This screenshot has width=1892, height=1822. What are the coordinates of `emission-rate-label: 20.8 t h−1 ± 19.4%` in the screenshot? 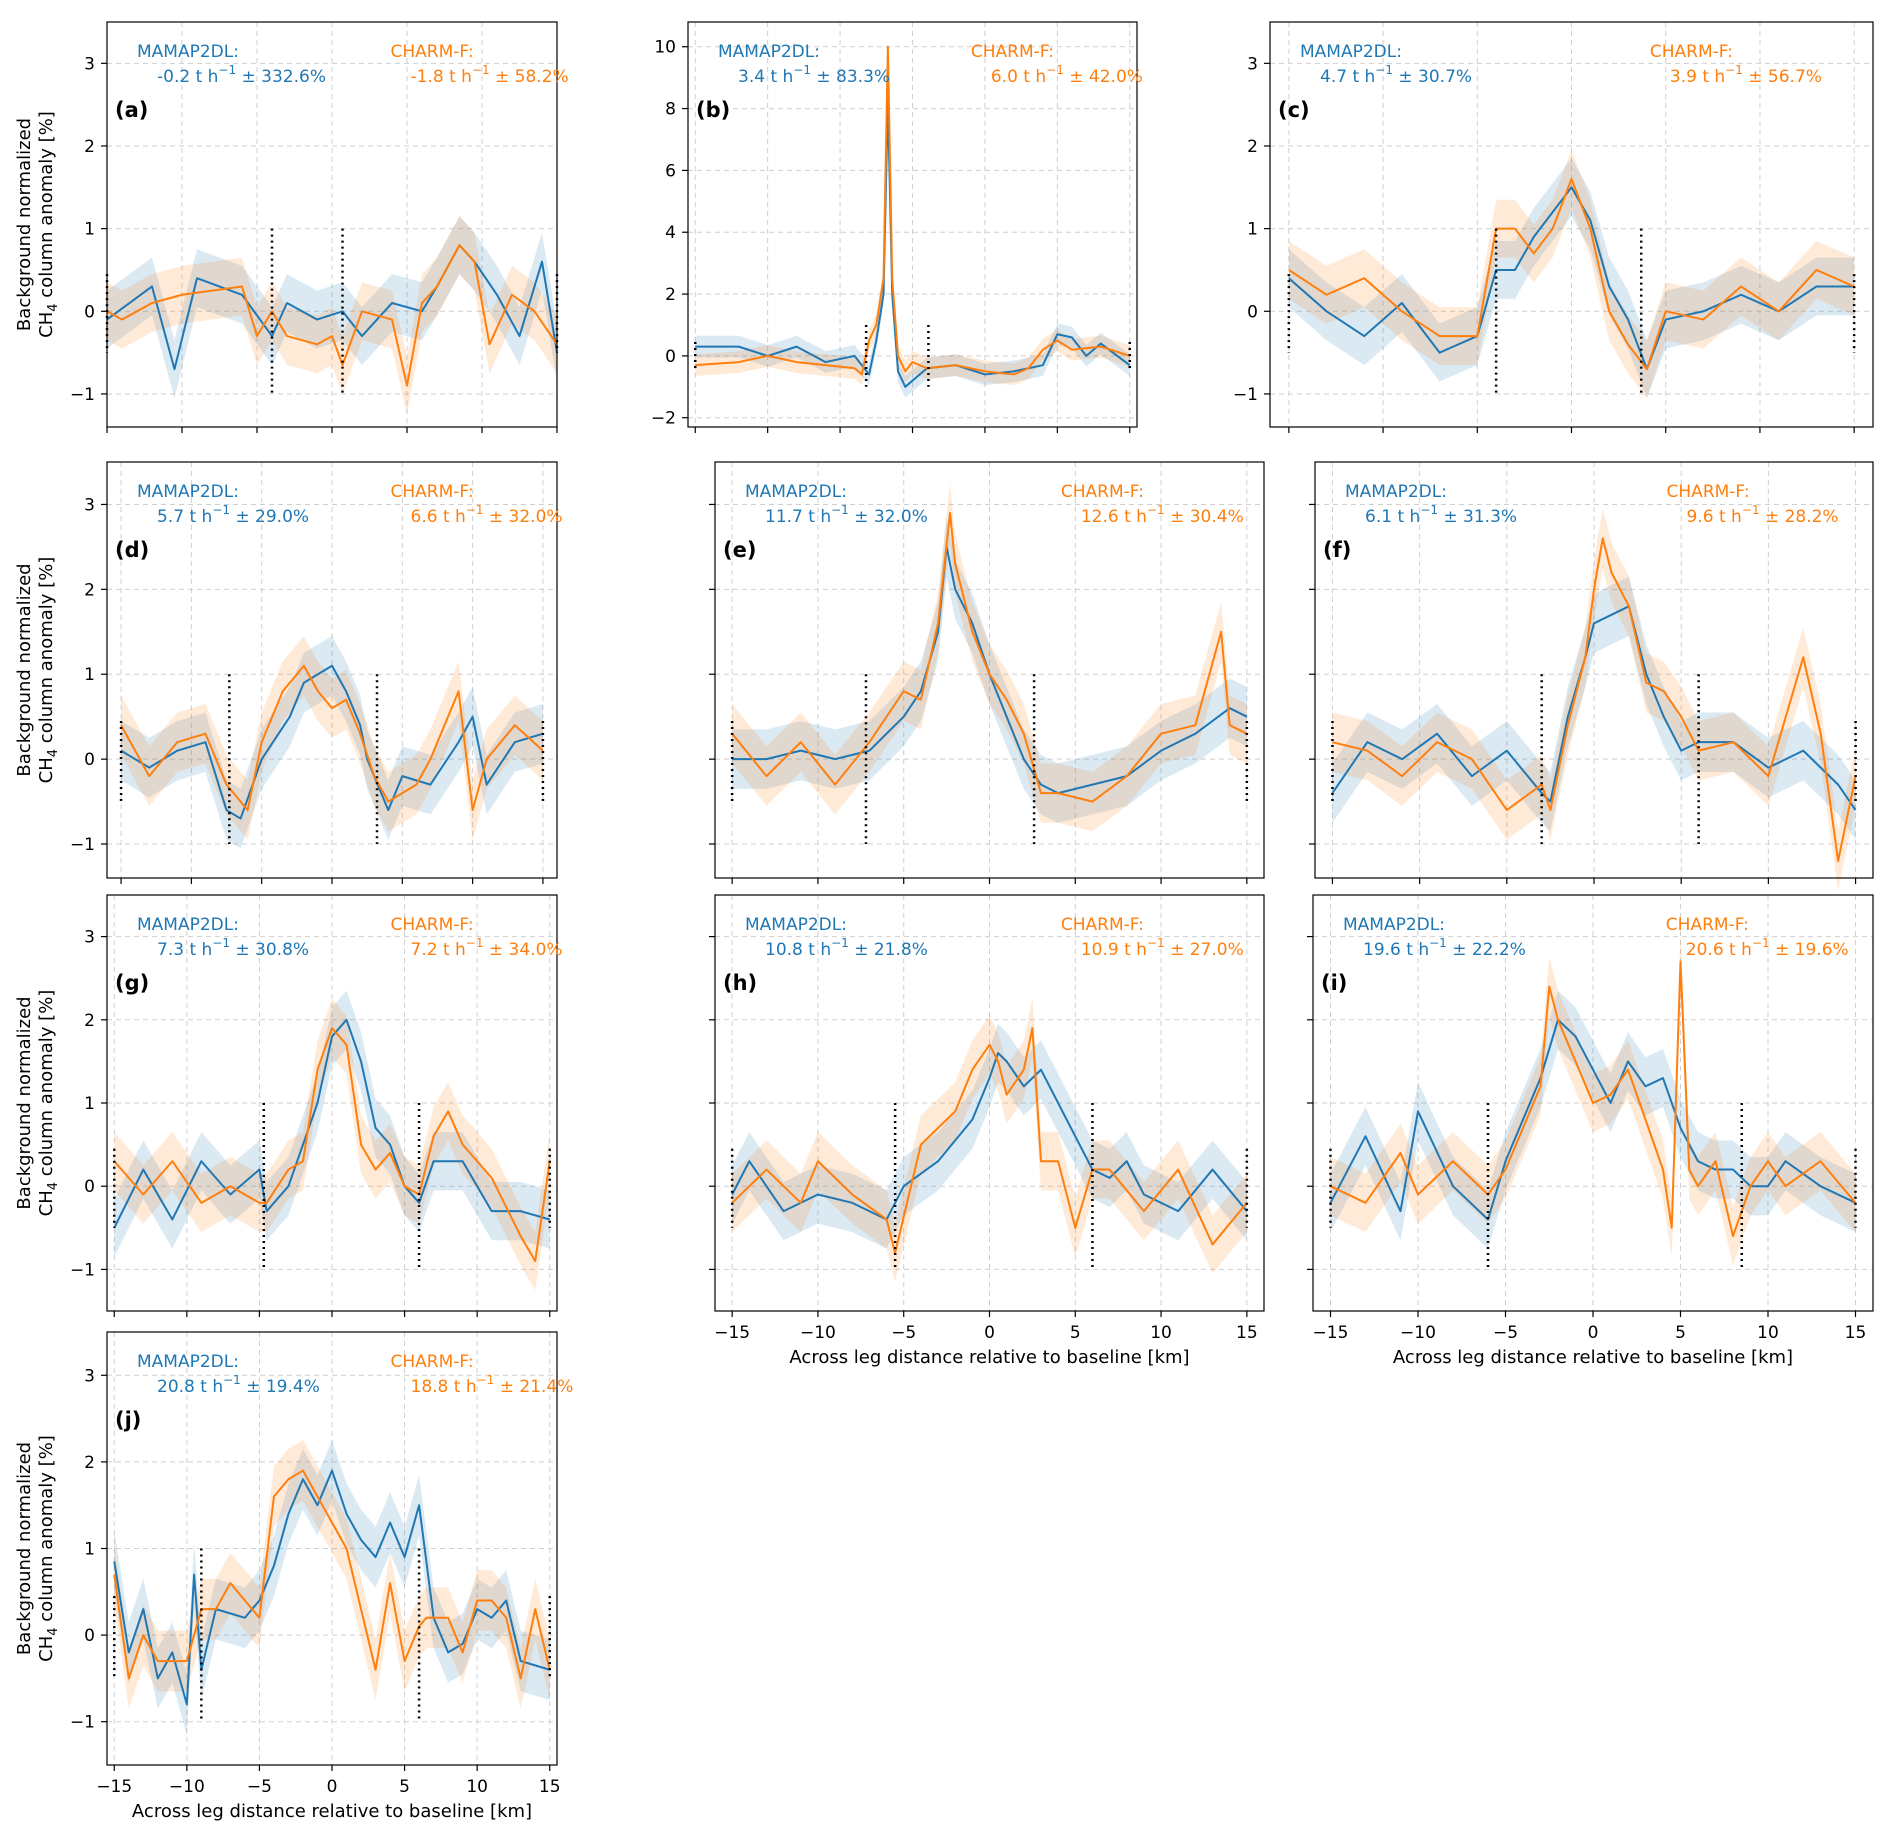 It's located at (238, 1385).